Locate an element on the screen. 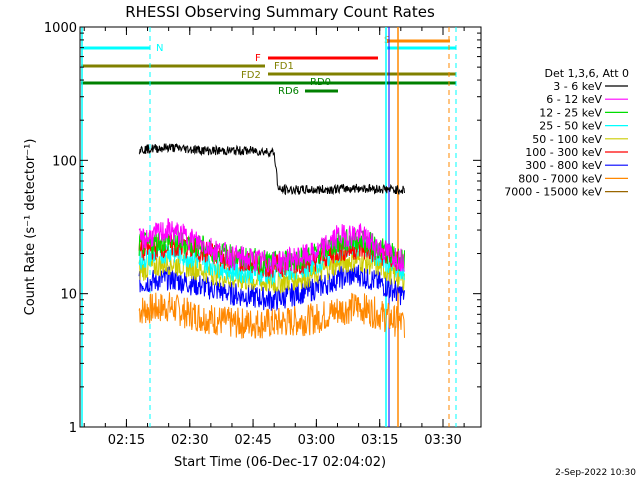 The height and width of the screenshot is (480, 640). legend-label-4: 25 - 50 keV is located at coordinates (570, 126).